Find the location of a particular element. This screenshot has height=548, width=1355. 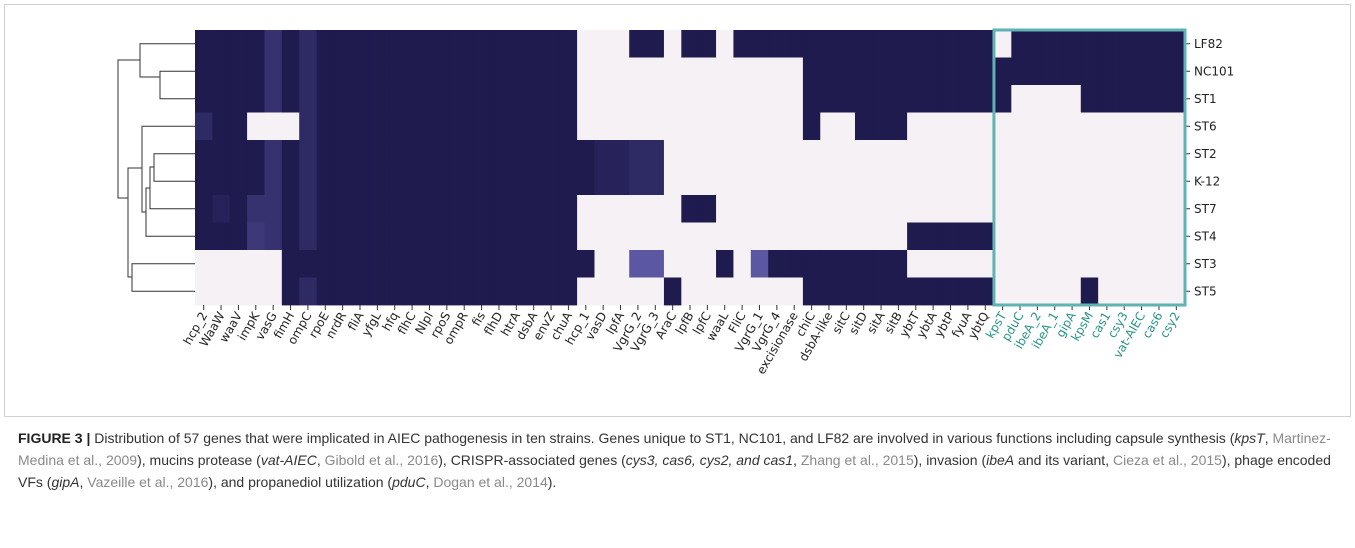

dendrogram-branch is located at coordinates (163, 277).